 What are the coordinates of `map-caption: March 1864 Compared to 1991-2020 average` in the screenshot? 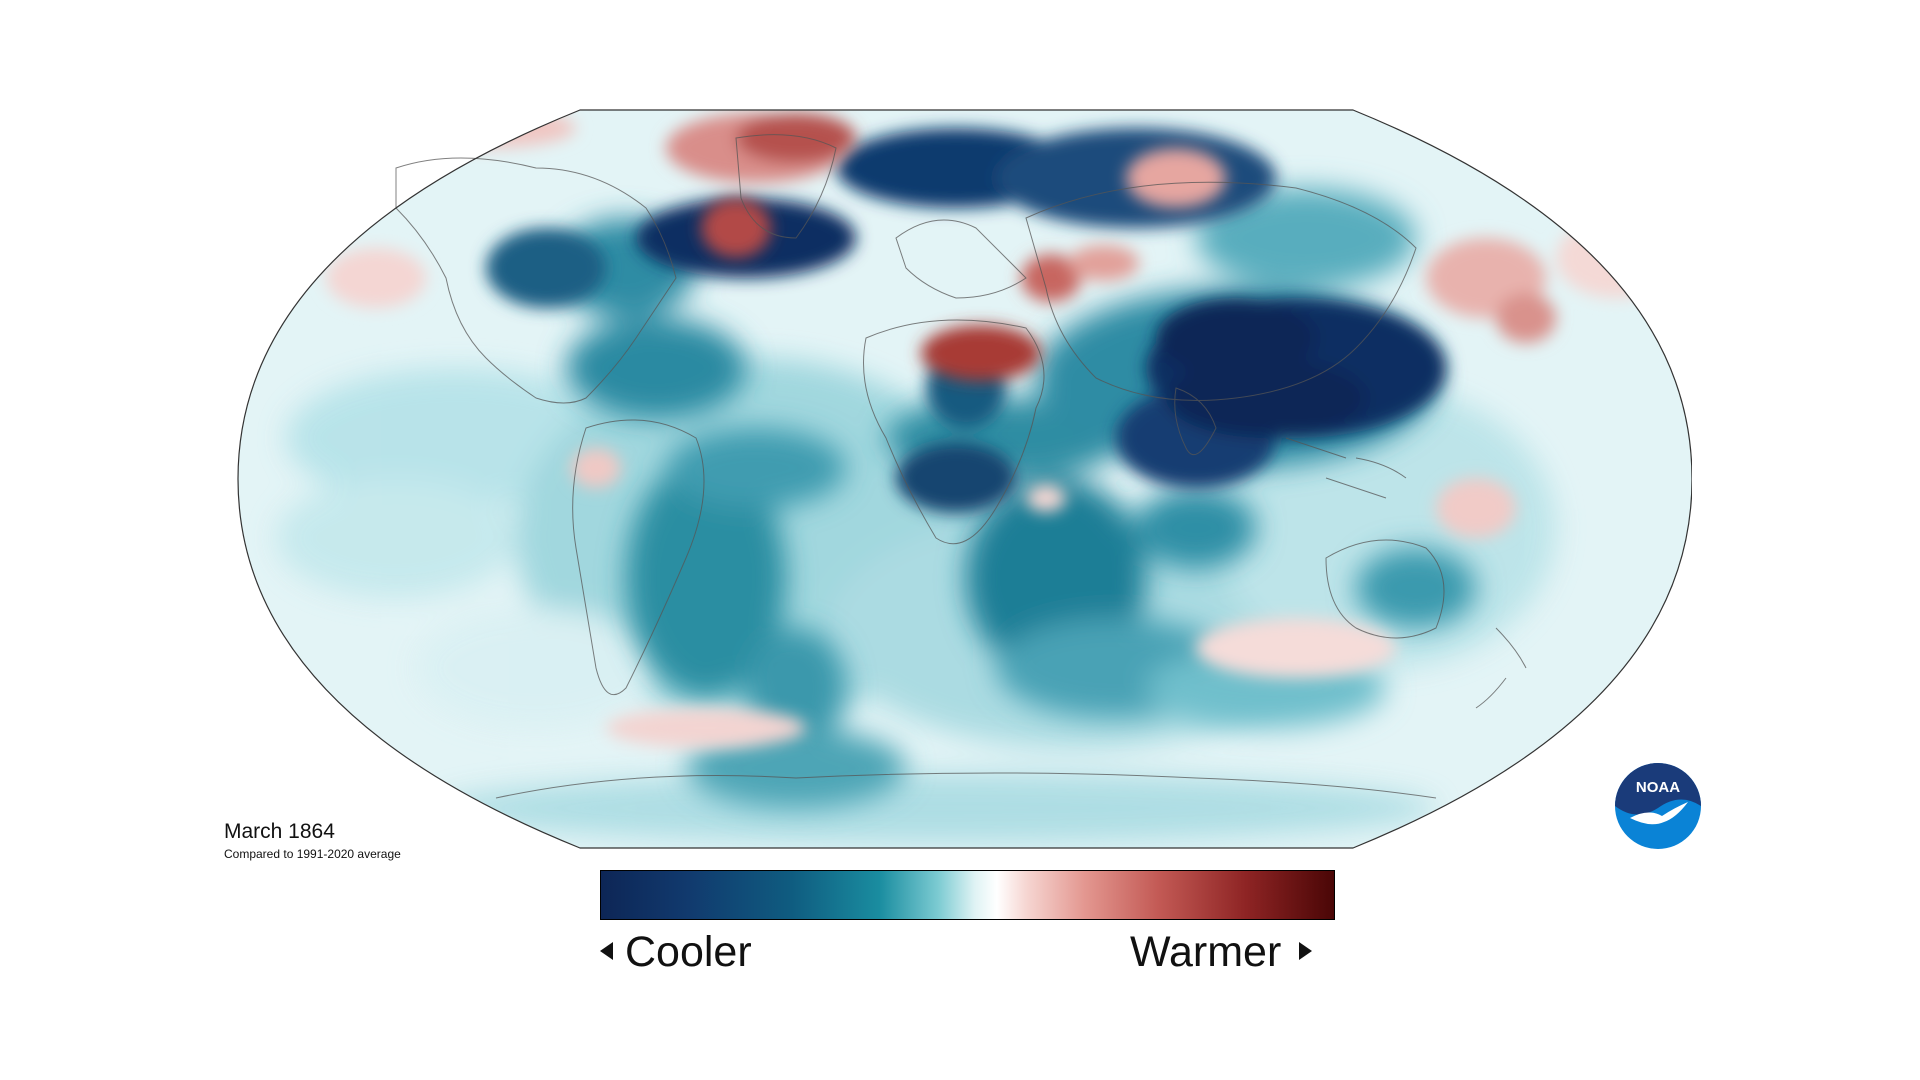 It's located at (312, 841).